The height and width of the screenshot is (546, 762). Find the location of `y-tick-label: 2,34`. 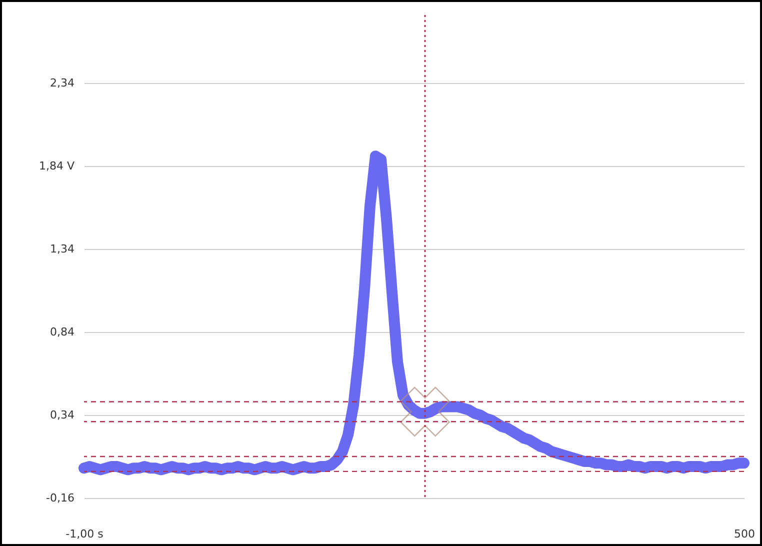

y-tick-label: 2,34 is located at coordinates (62, 83).